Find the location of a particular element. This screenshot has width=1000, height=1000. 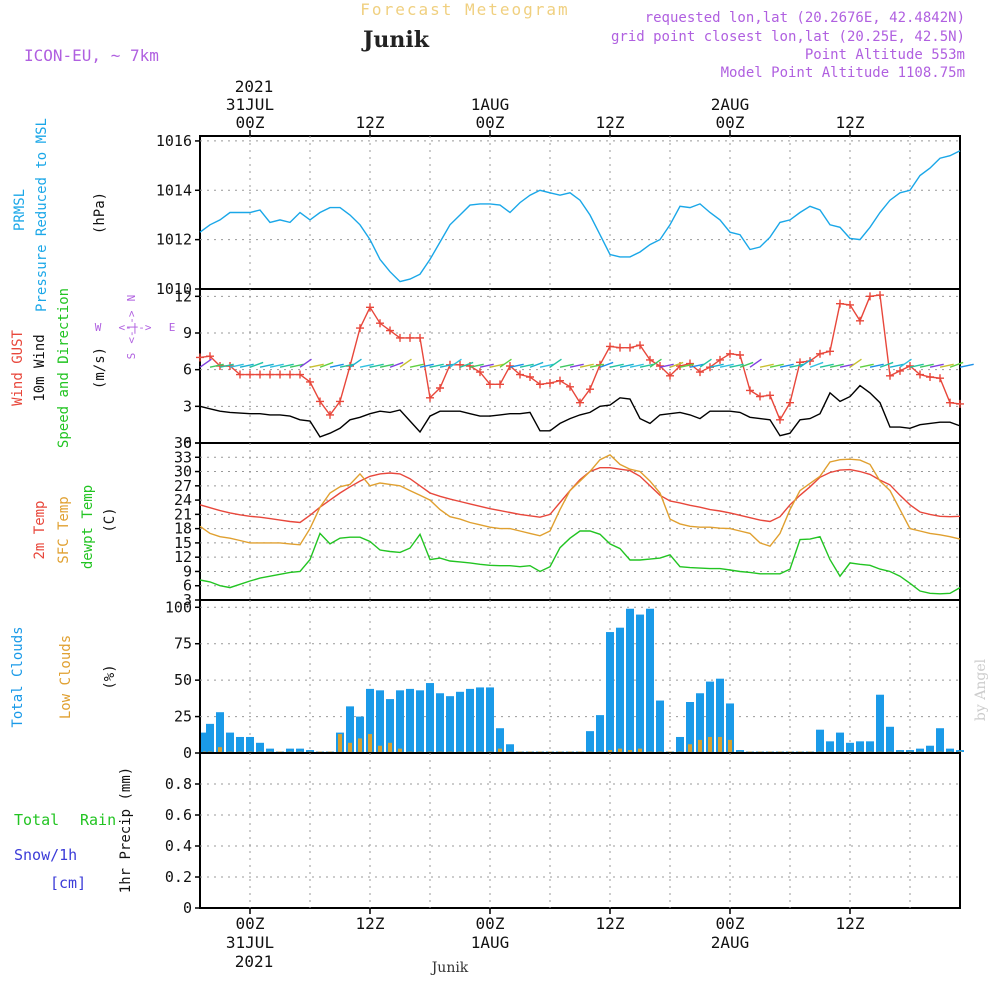

temp-2m-series-line is located at coordinates (580, 495).